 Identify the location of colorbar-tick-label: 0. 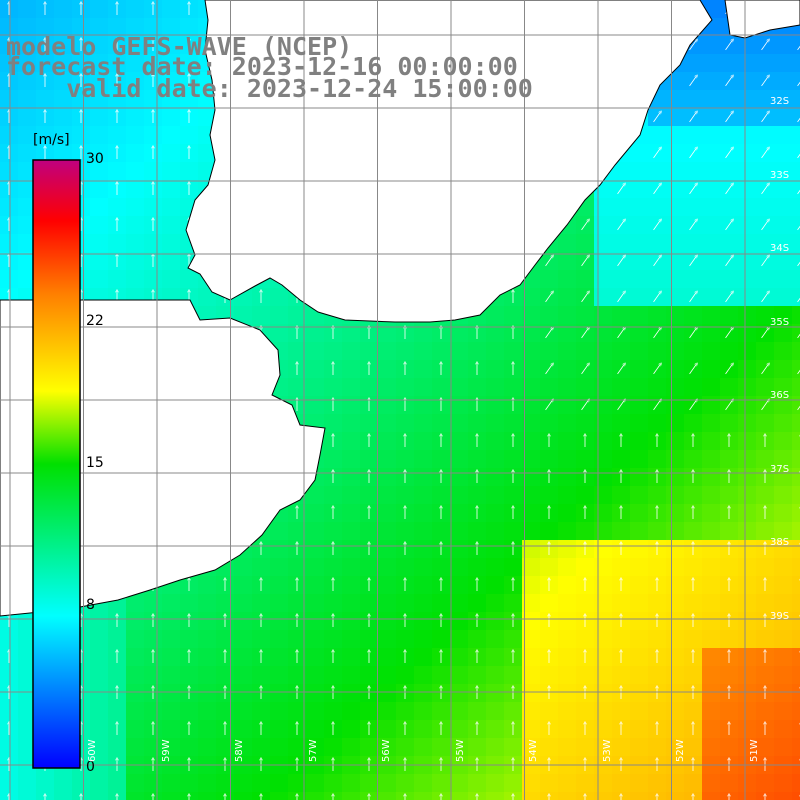
(90, 767).